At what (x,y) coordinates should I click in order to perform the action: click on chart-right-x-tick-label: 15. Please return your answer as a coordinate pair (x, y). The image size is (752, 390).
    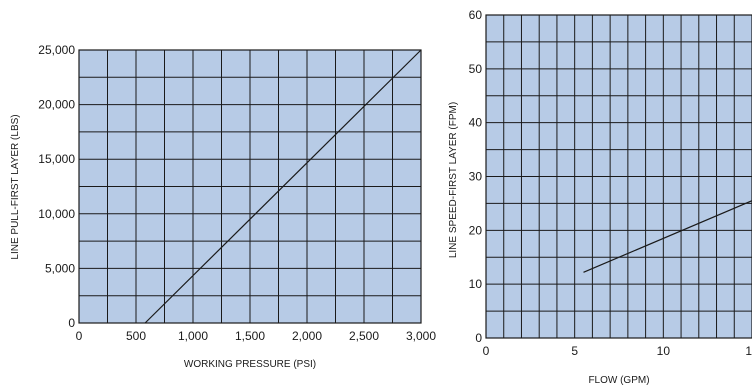
    Looking at the image, I should click on (748, 351).